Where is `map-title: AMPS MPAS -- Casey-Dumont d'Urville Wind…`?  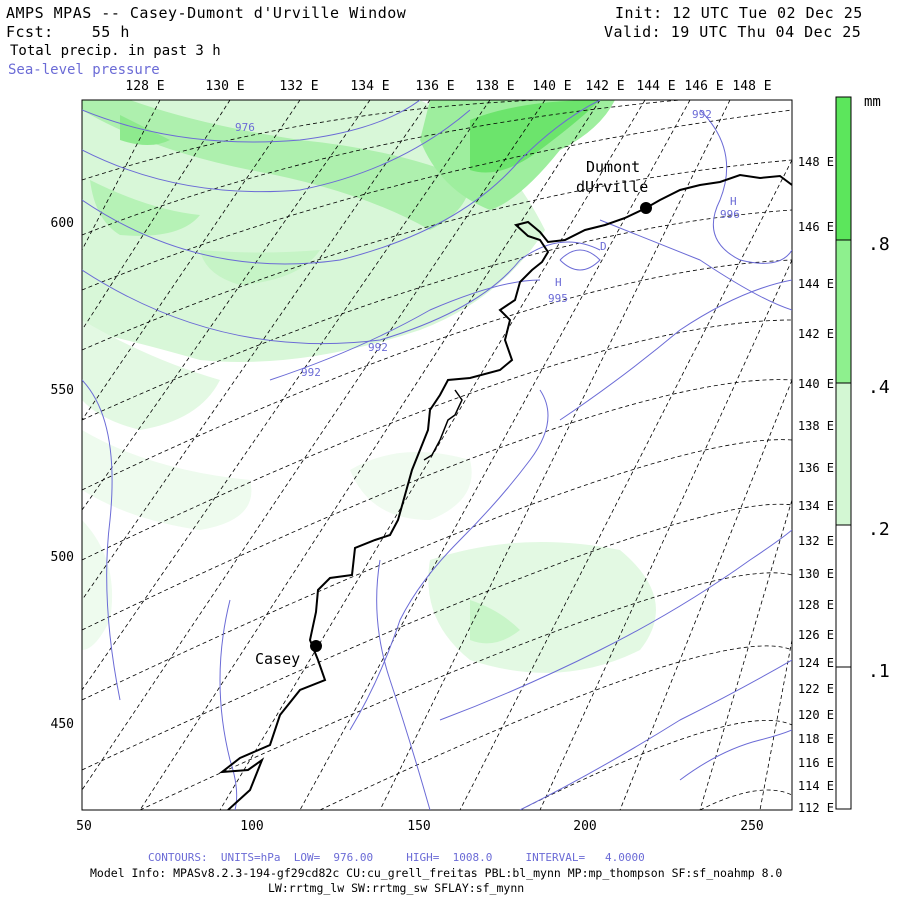 map-title: AMPS MPAS -- Casey-Dumont d'Urville Wind… is located at coordinates (206, 13).